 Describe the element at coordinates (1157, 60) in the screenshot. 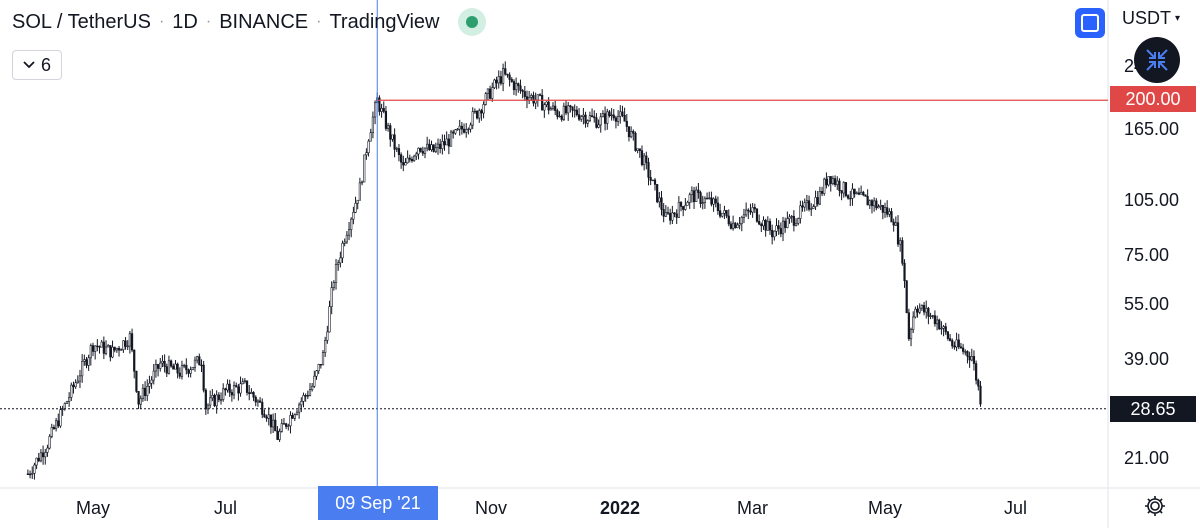

I see `shrink-button` at that location.